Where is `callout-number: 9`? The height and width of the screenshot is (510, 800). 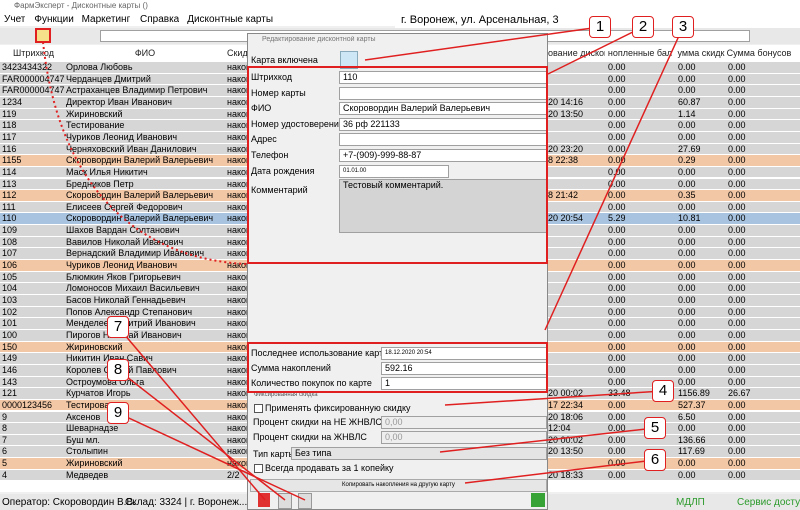
callout-number: 9 is located at coordinates (118, 413).